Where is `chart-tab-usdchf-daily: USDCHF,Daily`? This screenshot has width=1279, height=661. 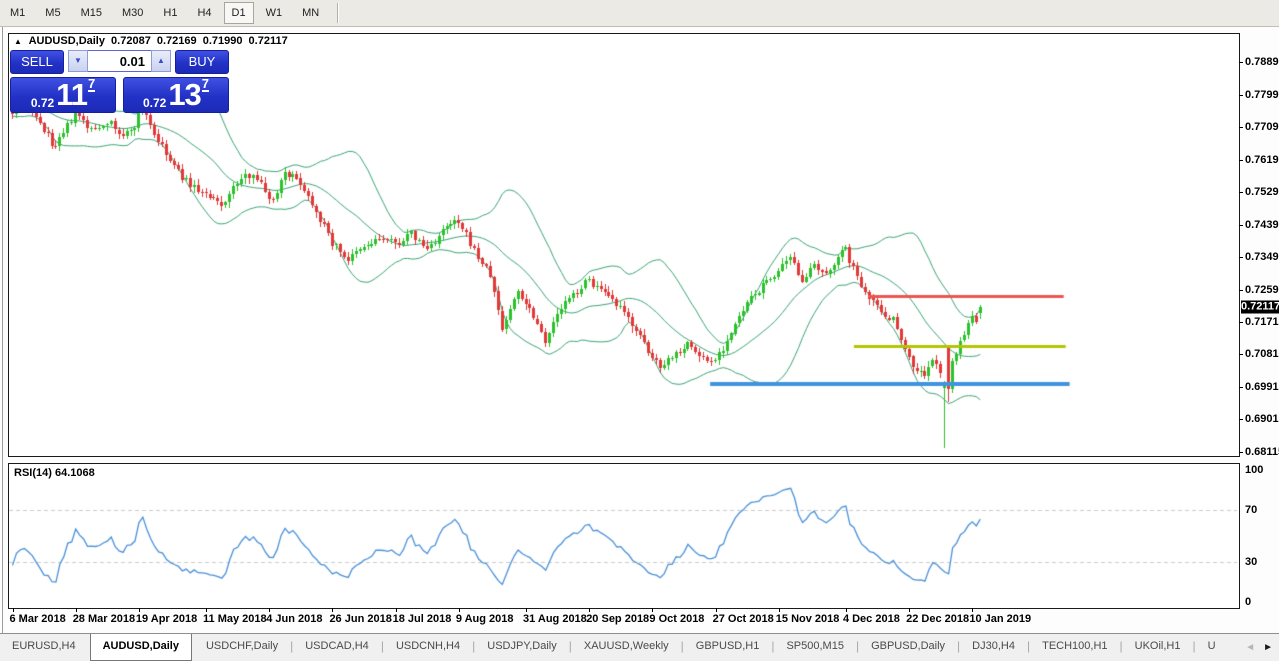
chart-tab-usdchf-daily: USDCHF,Daily is located at coordinates (242, 646).